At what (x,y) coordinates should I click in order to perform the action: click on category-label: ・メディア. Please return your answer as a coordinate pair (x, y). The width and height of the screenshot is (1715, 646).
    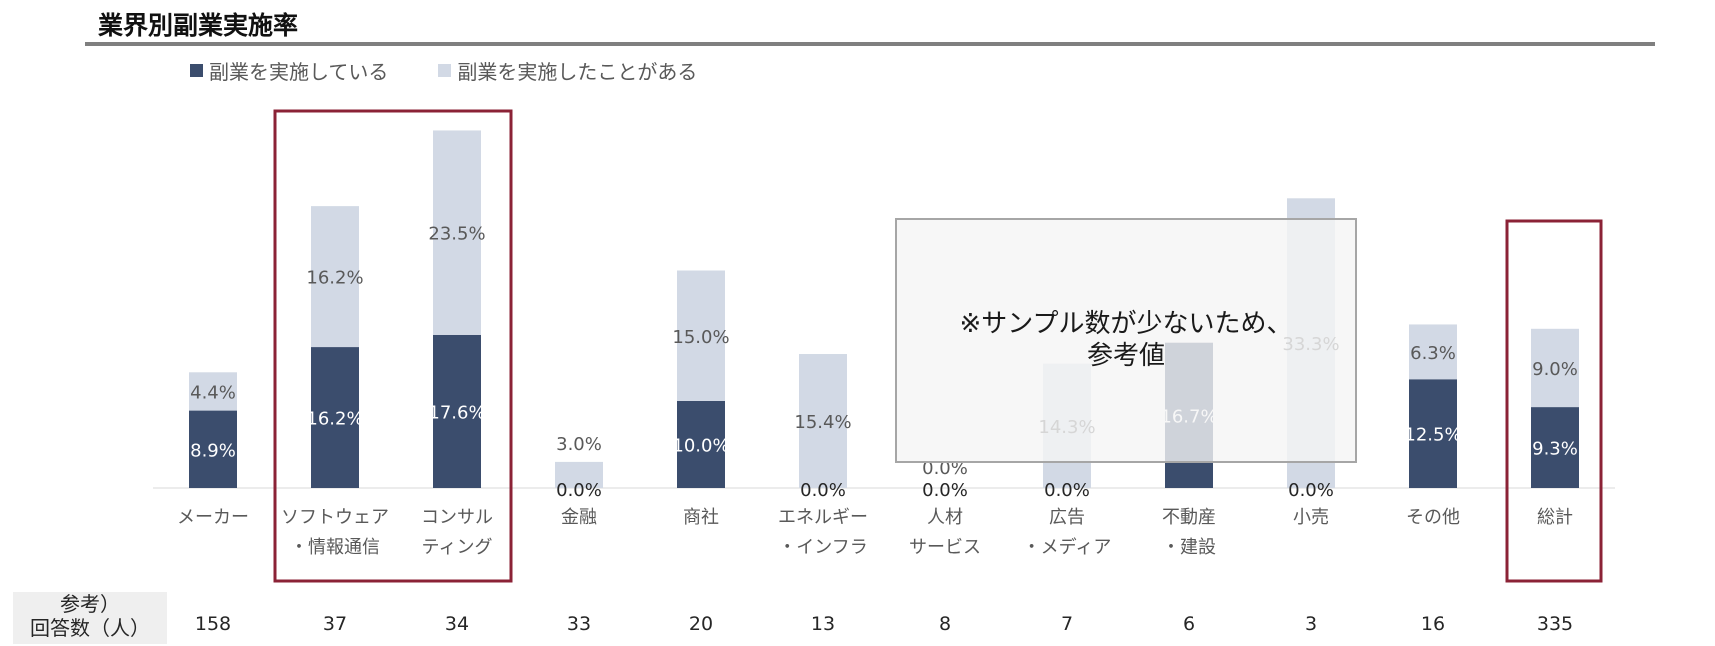
    Looking at the image, I should click on (1067, 547).